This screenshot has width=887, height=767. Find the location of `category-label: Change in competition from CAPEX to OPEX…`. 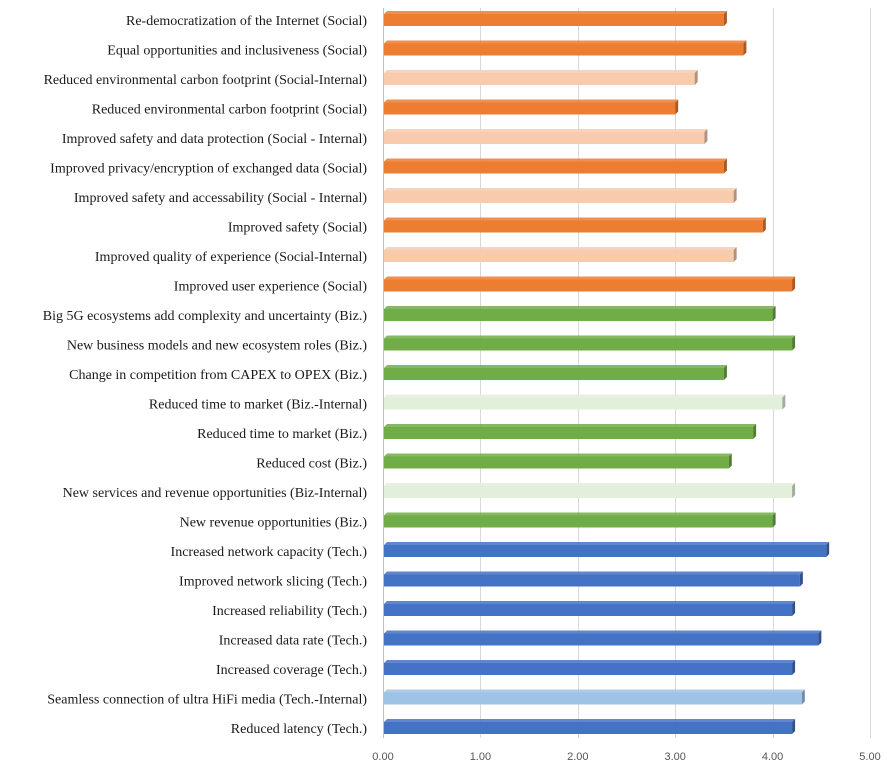

category-label: Change in competition from CAPEX to OPEX… is located at coordinates (218, 375).